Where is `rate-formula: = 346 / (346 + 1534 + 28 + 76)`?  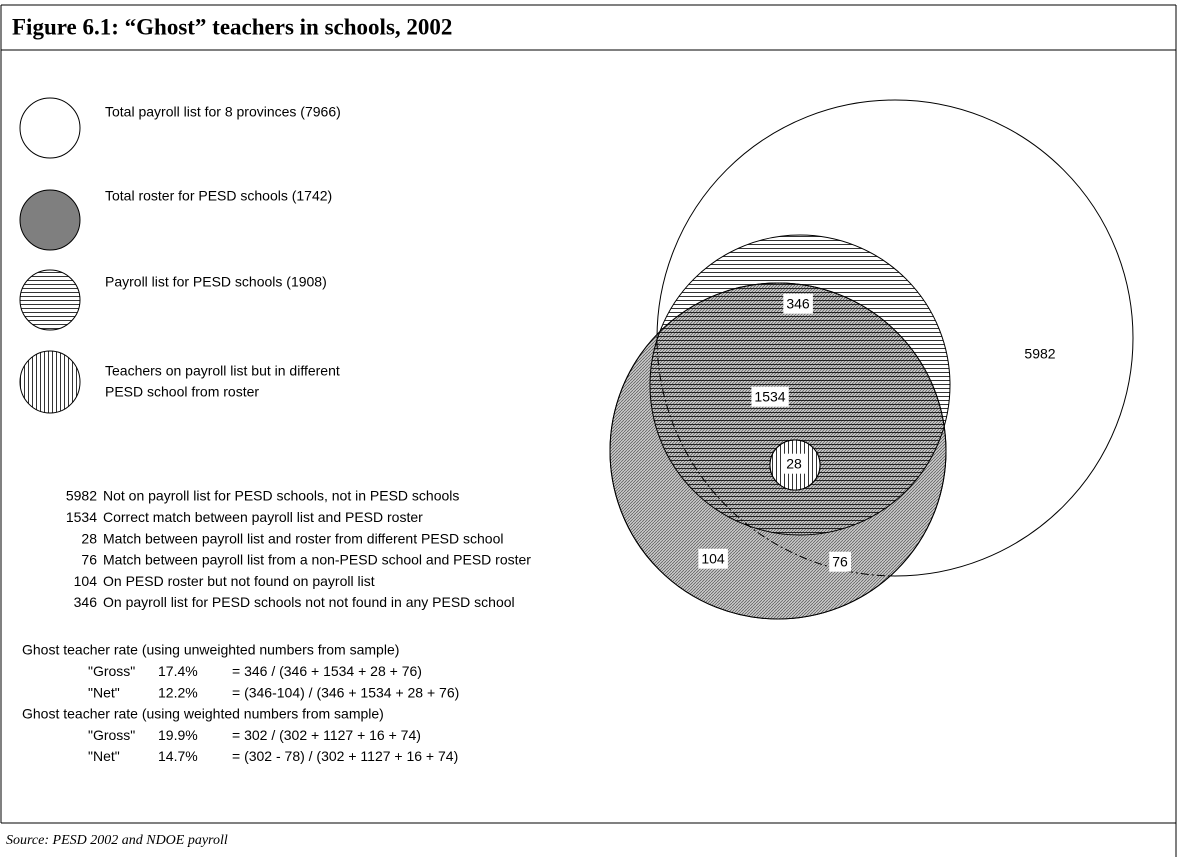
rate-formula: = 346 / (346 + 1534 + 28 + 76) is located at coordinates (327, 671).